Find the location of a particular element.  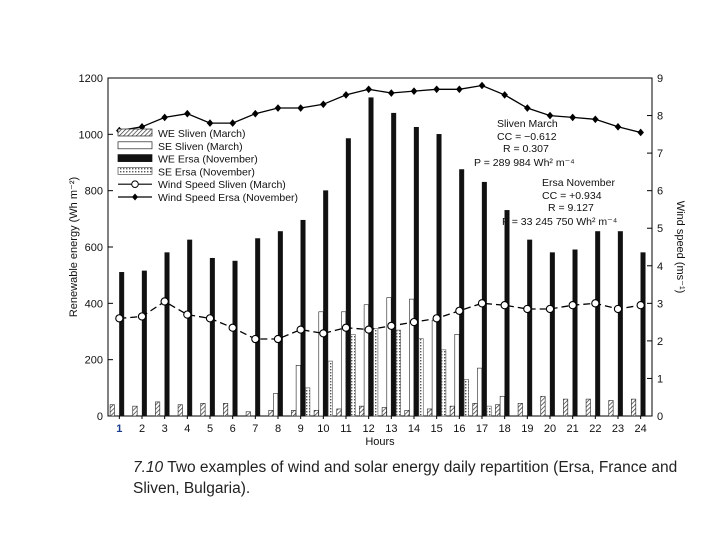

y2-tick-label: 8 is located at coordinates (660, 117).